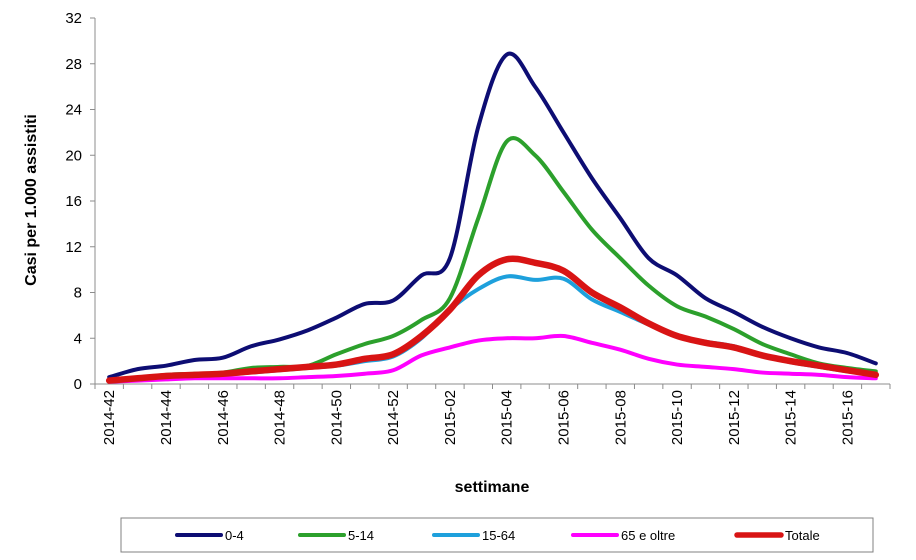 The image size is (916, 560). What do you see at coordinates (31, 200) in the screenshot?
I see `y-axis-title: Casi per 1.000 assistiti` at bounding box center [31, 200].